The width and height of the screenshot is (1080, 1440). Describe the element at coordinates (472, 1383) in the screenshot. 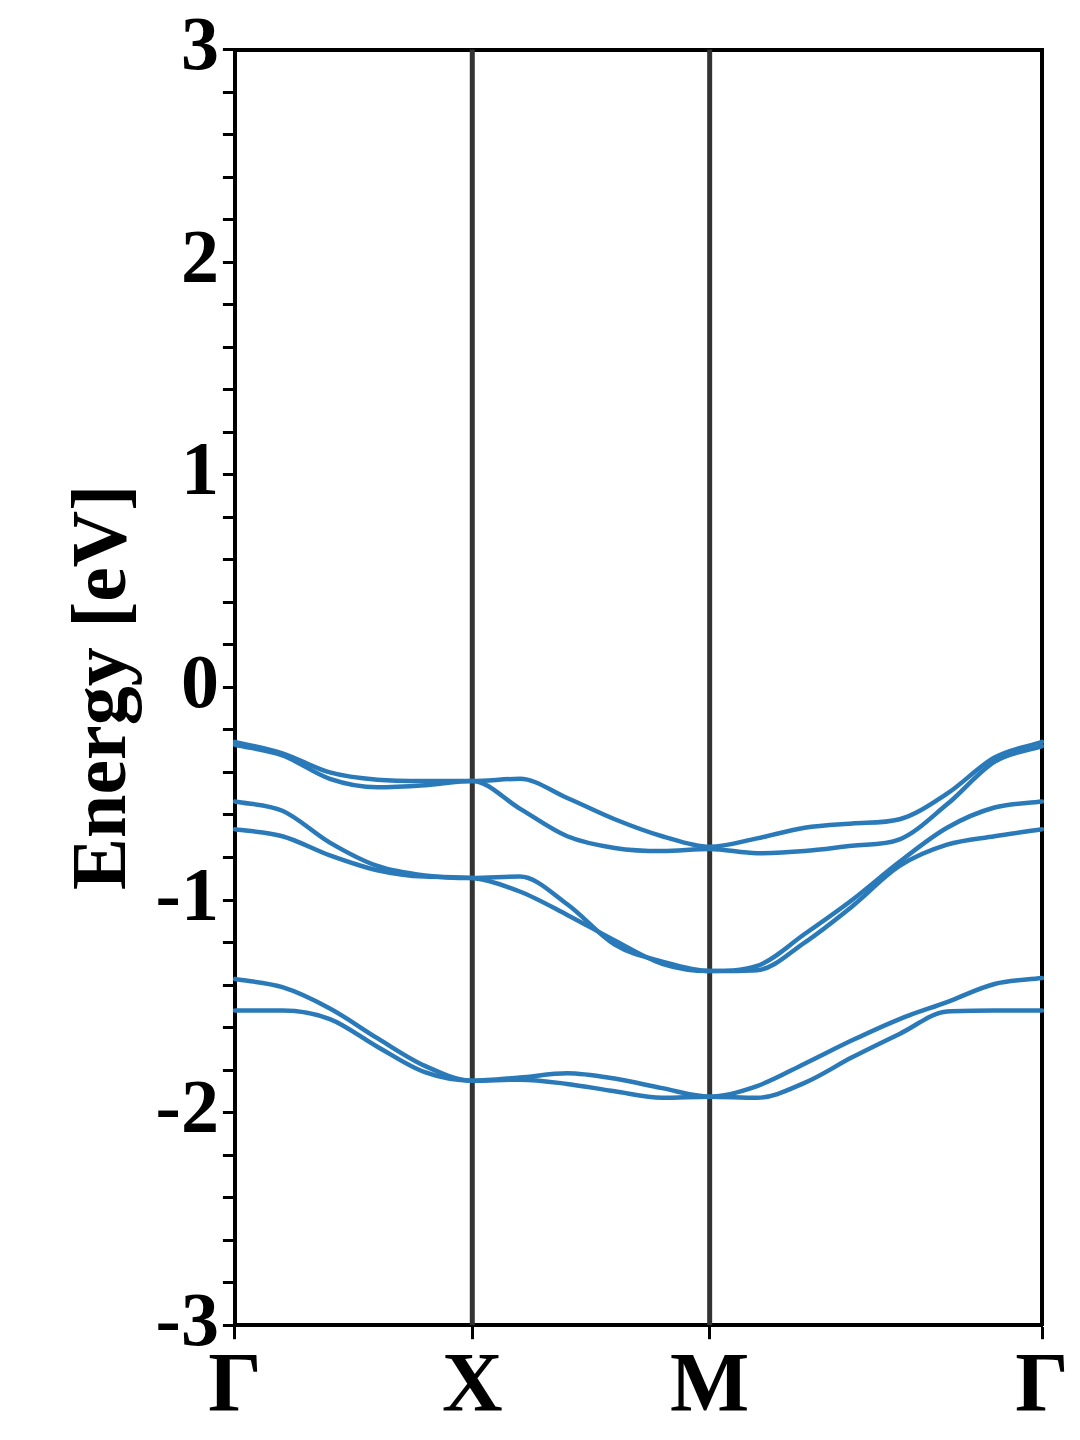

I see `x-tick-label: X` at that location.